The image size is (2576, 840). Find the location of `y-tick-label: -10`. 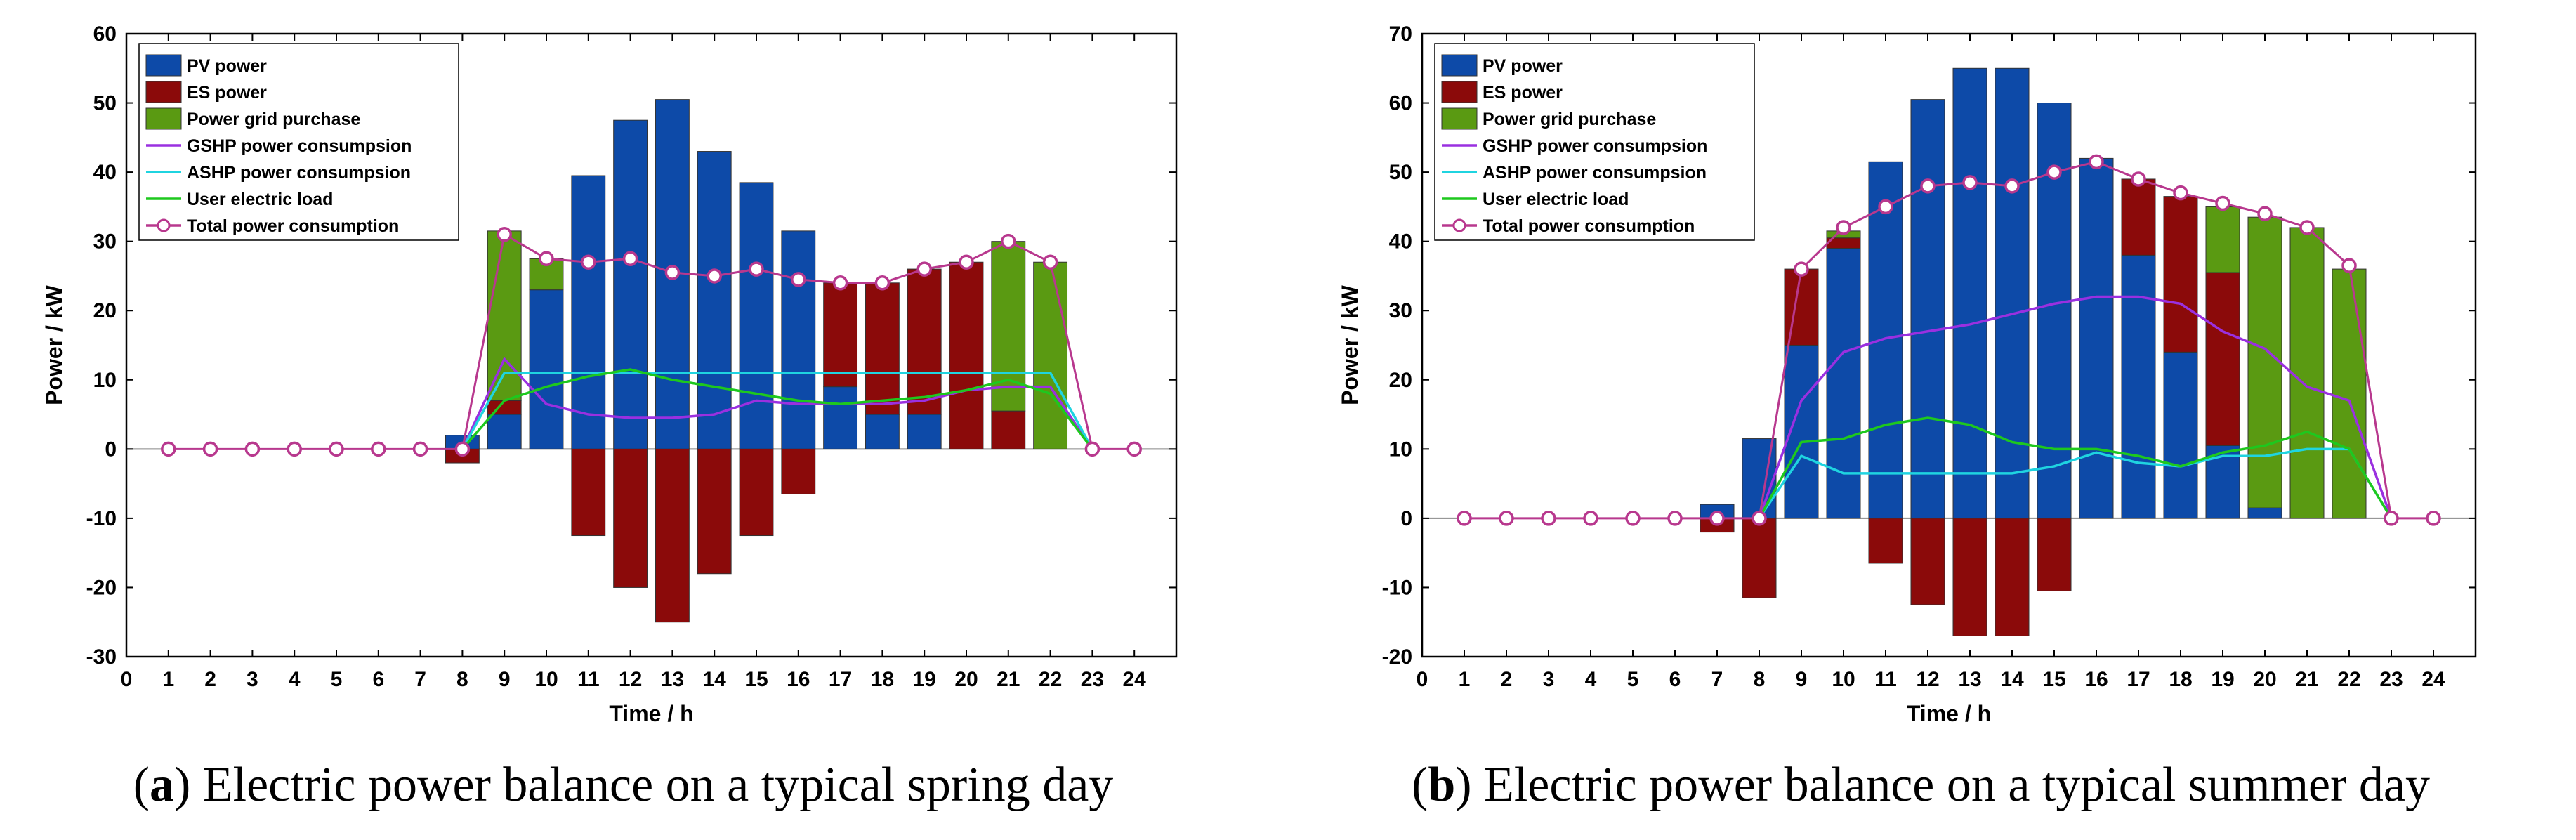

y-tick-label: -10 is located at coordinates (101, 518).